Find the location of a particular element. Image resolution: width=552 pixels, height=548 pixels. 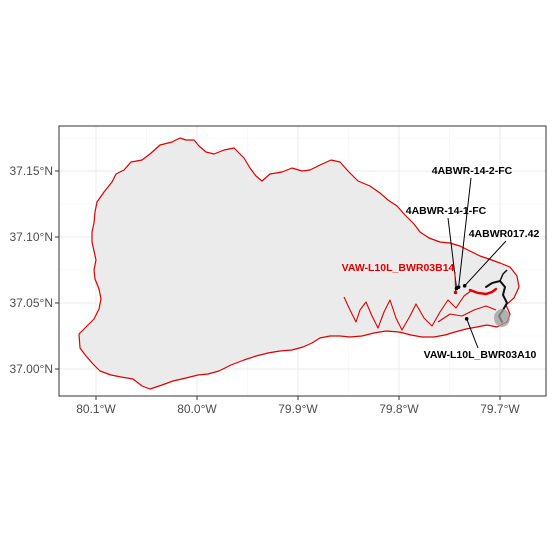

y-tick-label: 37.10°N is located at coordinates (32, 237).